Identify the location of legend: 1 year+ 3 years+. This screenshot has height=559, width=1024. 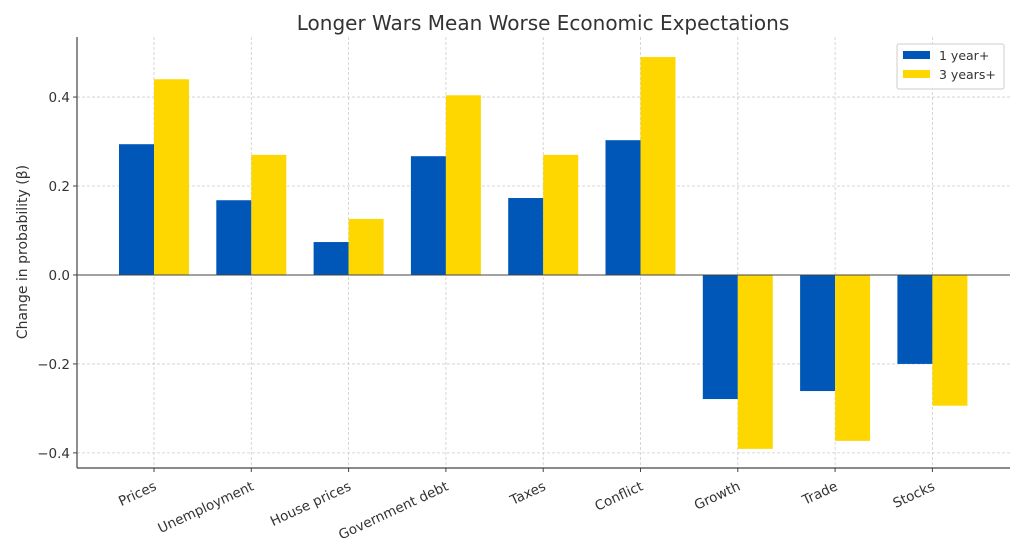
(950, 66).